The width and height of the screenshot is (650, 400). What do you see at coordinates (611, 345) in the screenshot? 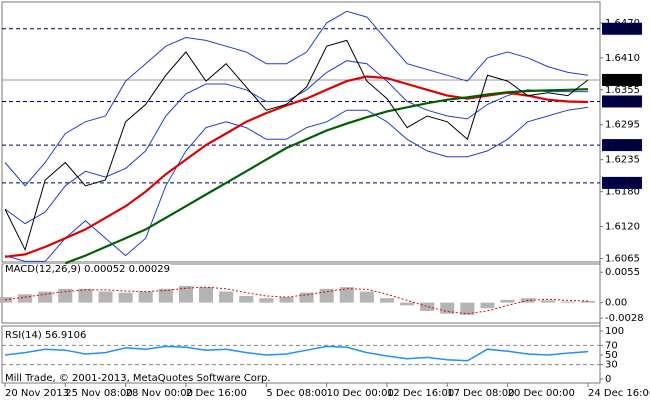
I see `y-tick-label: 70` at bounding box center [611, 345].